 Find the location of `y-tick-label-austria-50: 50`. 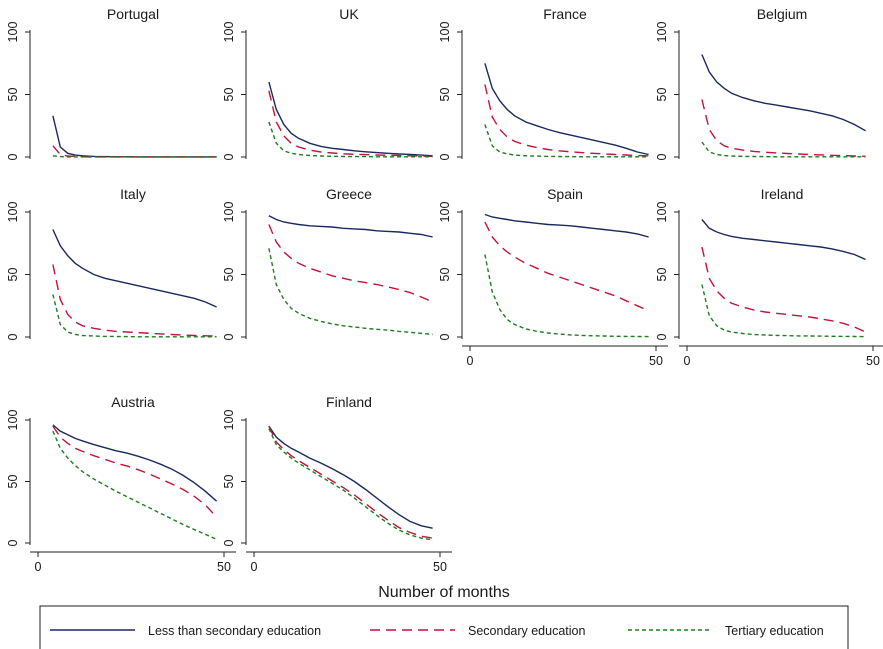

y-tick-label-austria-50: 50 is located at coordinates (13, 482).